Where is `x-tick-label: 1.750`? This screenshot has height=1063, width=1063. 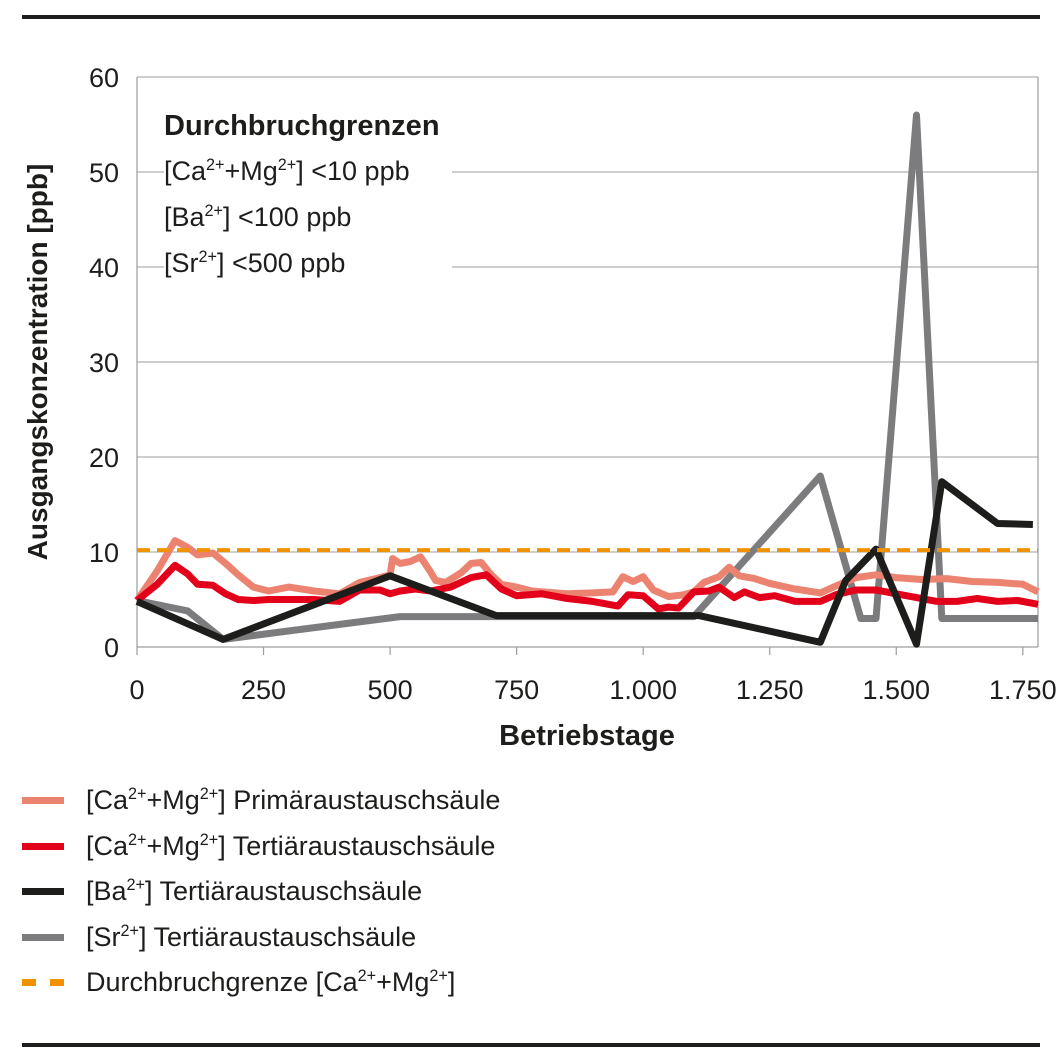 x-tick-label: 1.750 is located at coordinates (1023, 690).